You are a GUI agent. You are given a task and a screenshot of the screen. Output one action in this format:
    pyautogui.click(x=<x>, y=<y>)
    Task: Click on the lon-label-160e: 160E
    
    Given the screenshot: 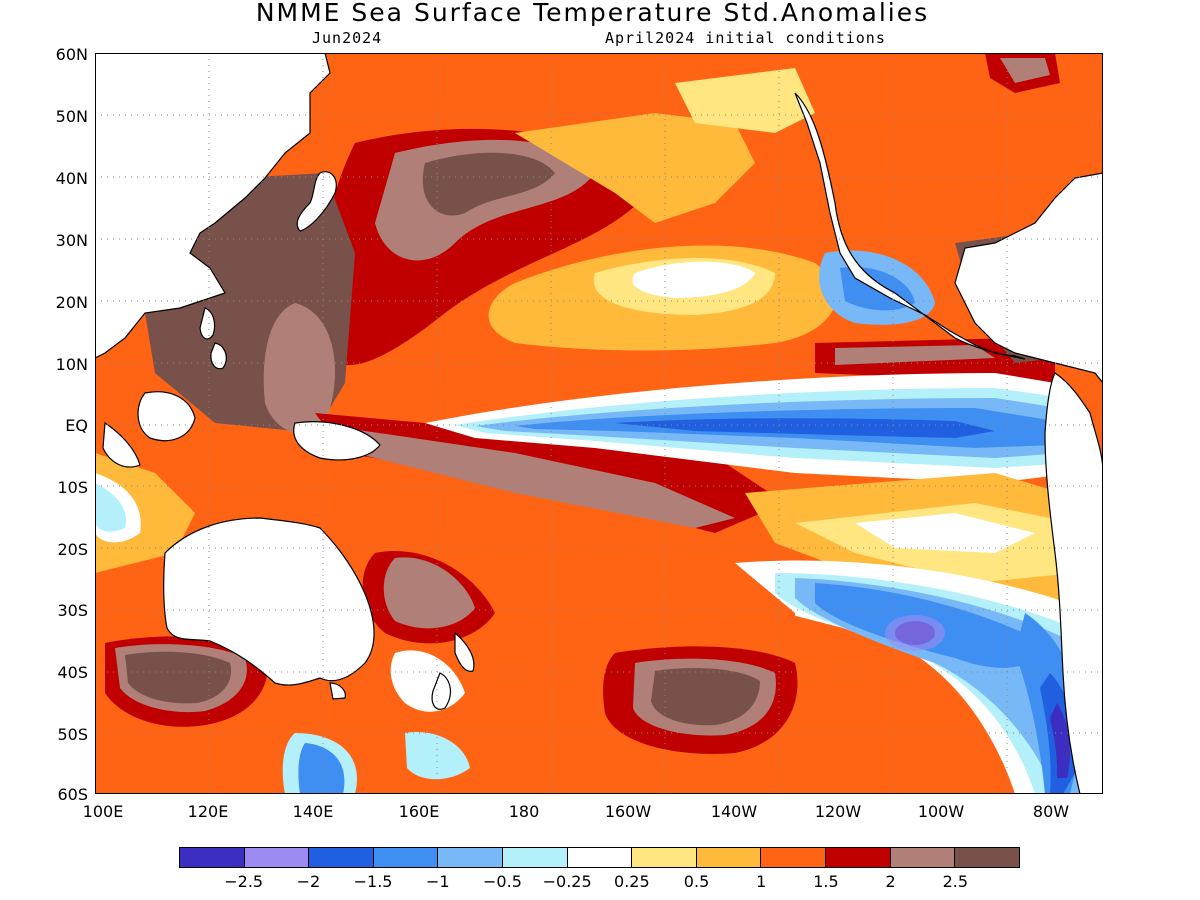 What is the action you would take?
    pyautogui.click(x=419, y=811)
    